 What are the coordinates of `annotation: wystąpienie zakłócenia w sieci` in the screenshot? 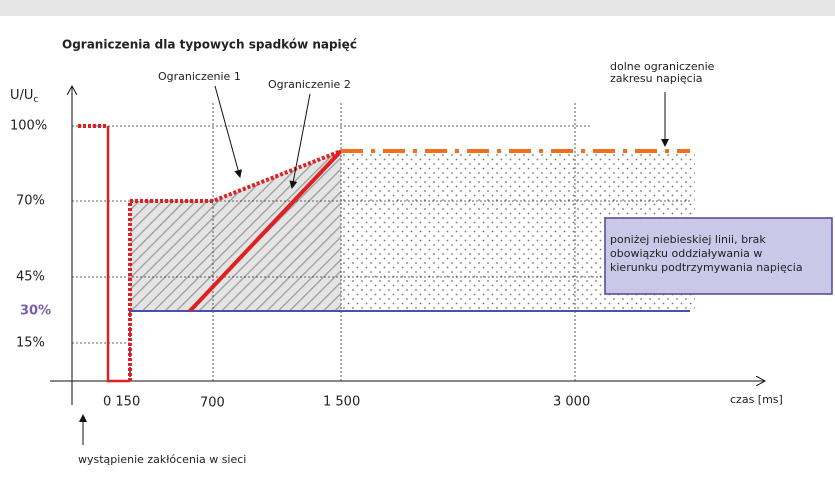 It's located at (162, 459).